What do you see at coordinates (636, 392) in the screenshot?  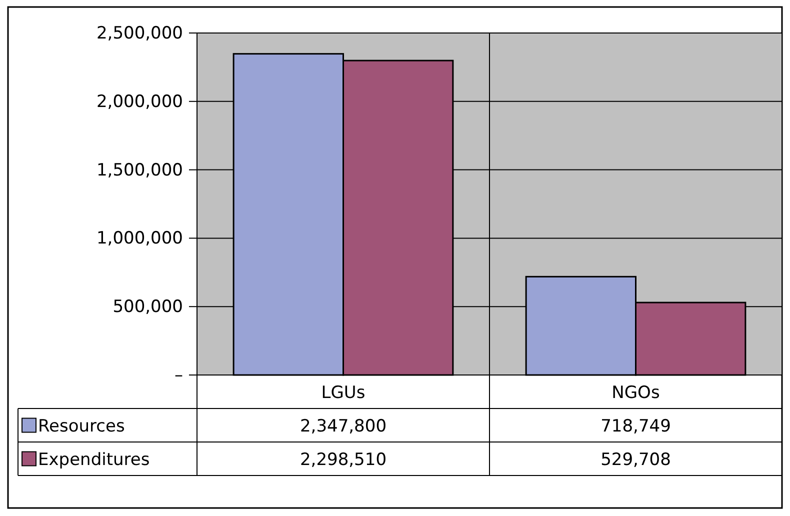 I see `x-tick-label: NGOs` at bounding box center [636, 392].